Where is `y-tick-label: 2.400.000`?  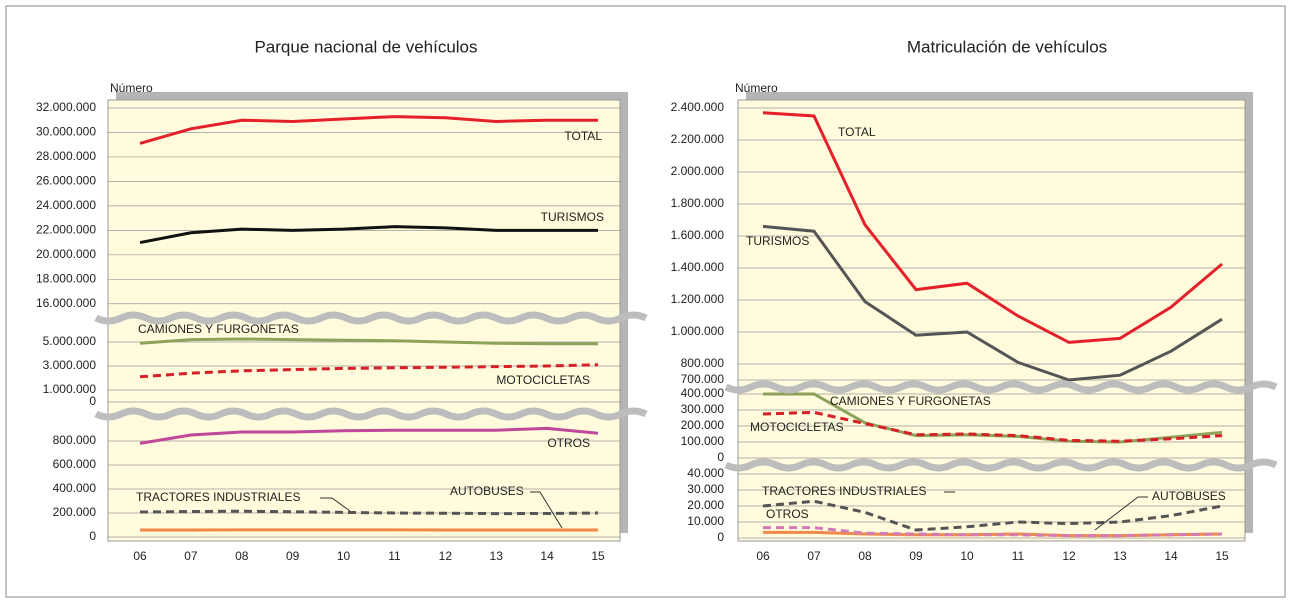 y-tick-label: 2.400.000 is located at coordinates (698, 107).